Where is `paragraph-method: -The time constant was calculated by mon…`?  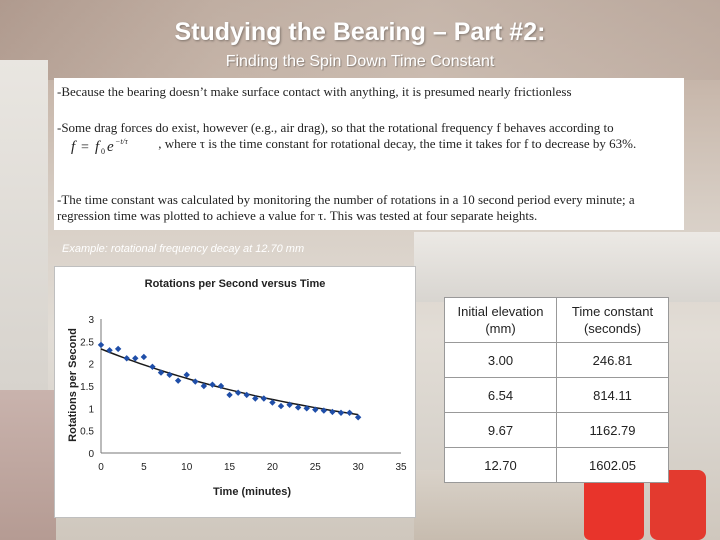
paragraph-method: -The time constant was calculated by mon… is located at coordinates (346, 207).